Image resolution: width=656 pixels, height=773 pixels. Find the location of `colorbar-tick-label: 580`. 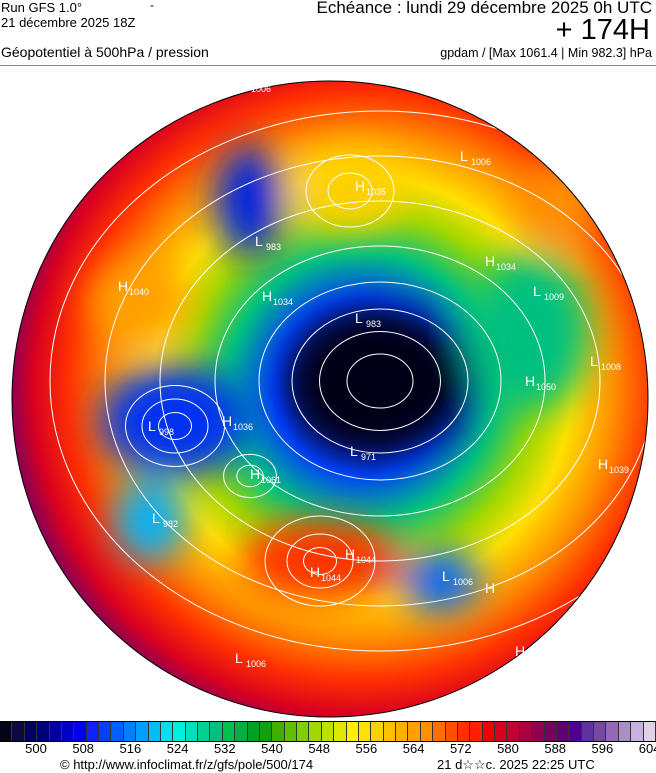

colorbar-tick-label: 580 is located at coordinates (508, 748).